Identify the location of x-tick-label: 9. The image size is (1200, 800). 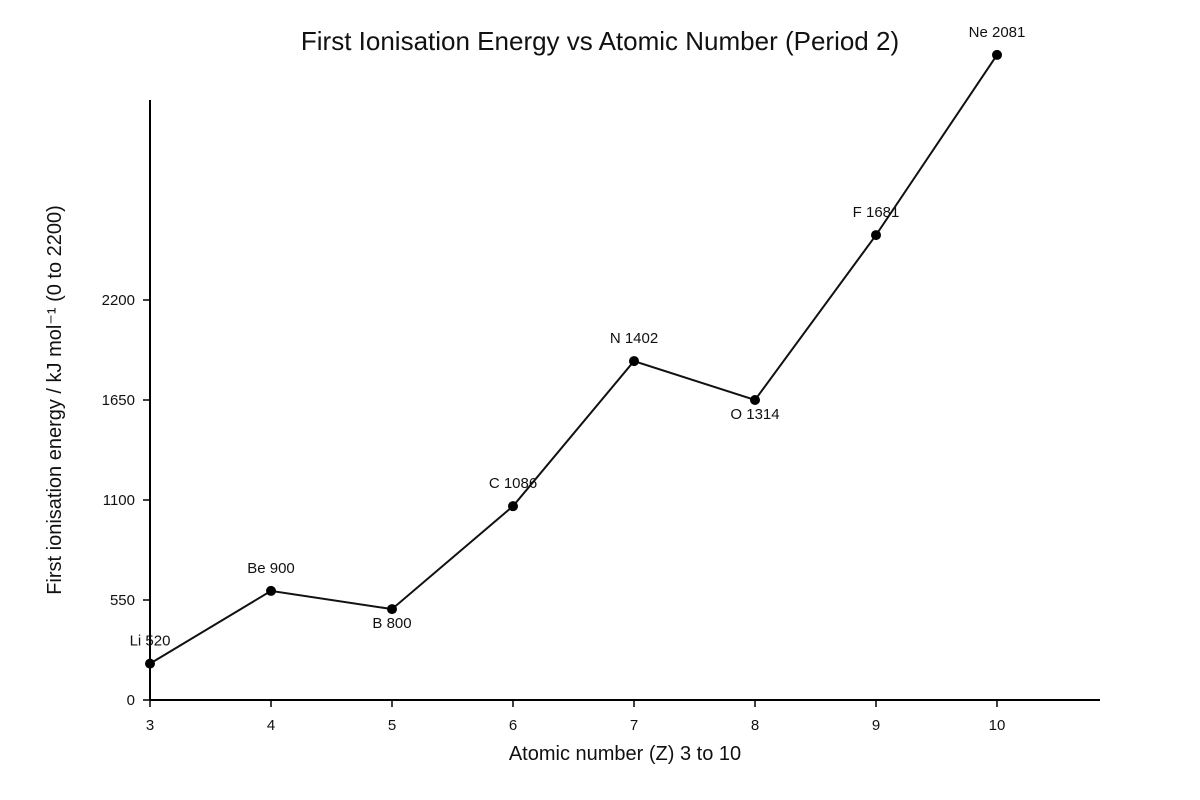
(876, 725).